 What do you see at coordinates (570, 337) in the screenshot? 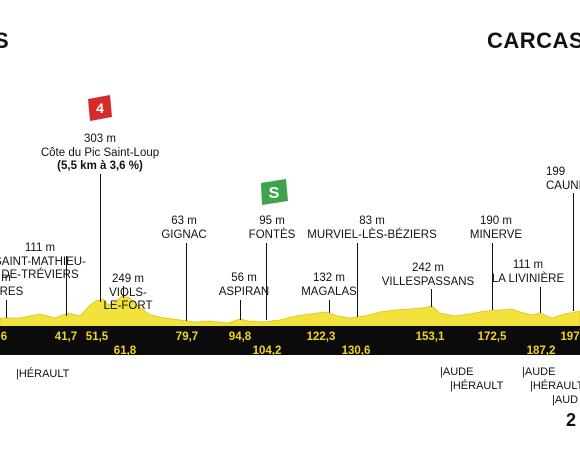
I see `distance-marker: 197` at bounding box center [570, 337].